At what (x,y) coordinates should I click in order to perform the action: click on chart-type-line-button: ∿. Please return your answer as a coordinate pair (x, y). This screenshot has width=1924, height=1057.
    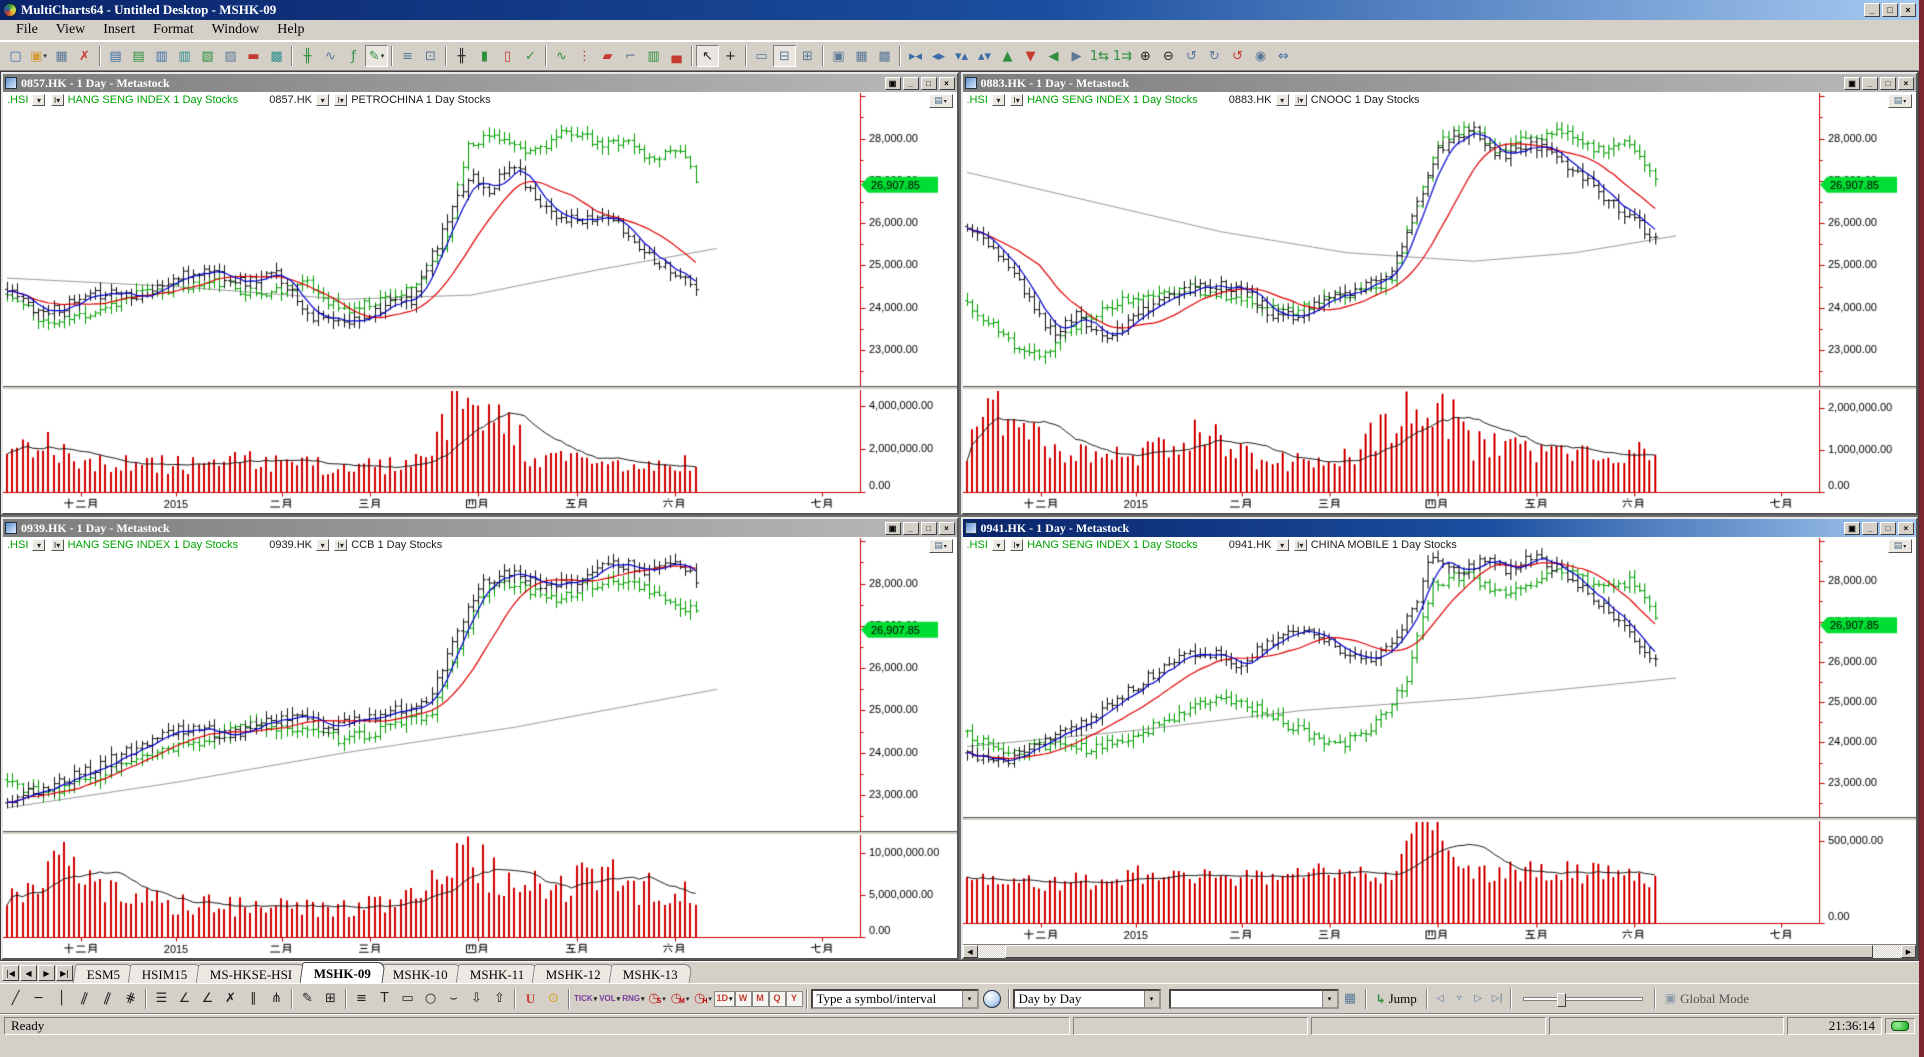
    Looking at the image, I should click on (561, 56).